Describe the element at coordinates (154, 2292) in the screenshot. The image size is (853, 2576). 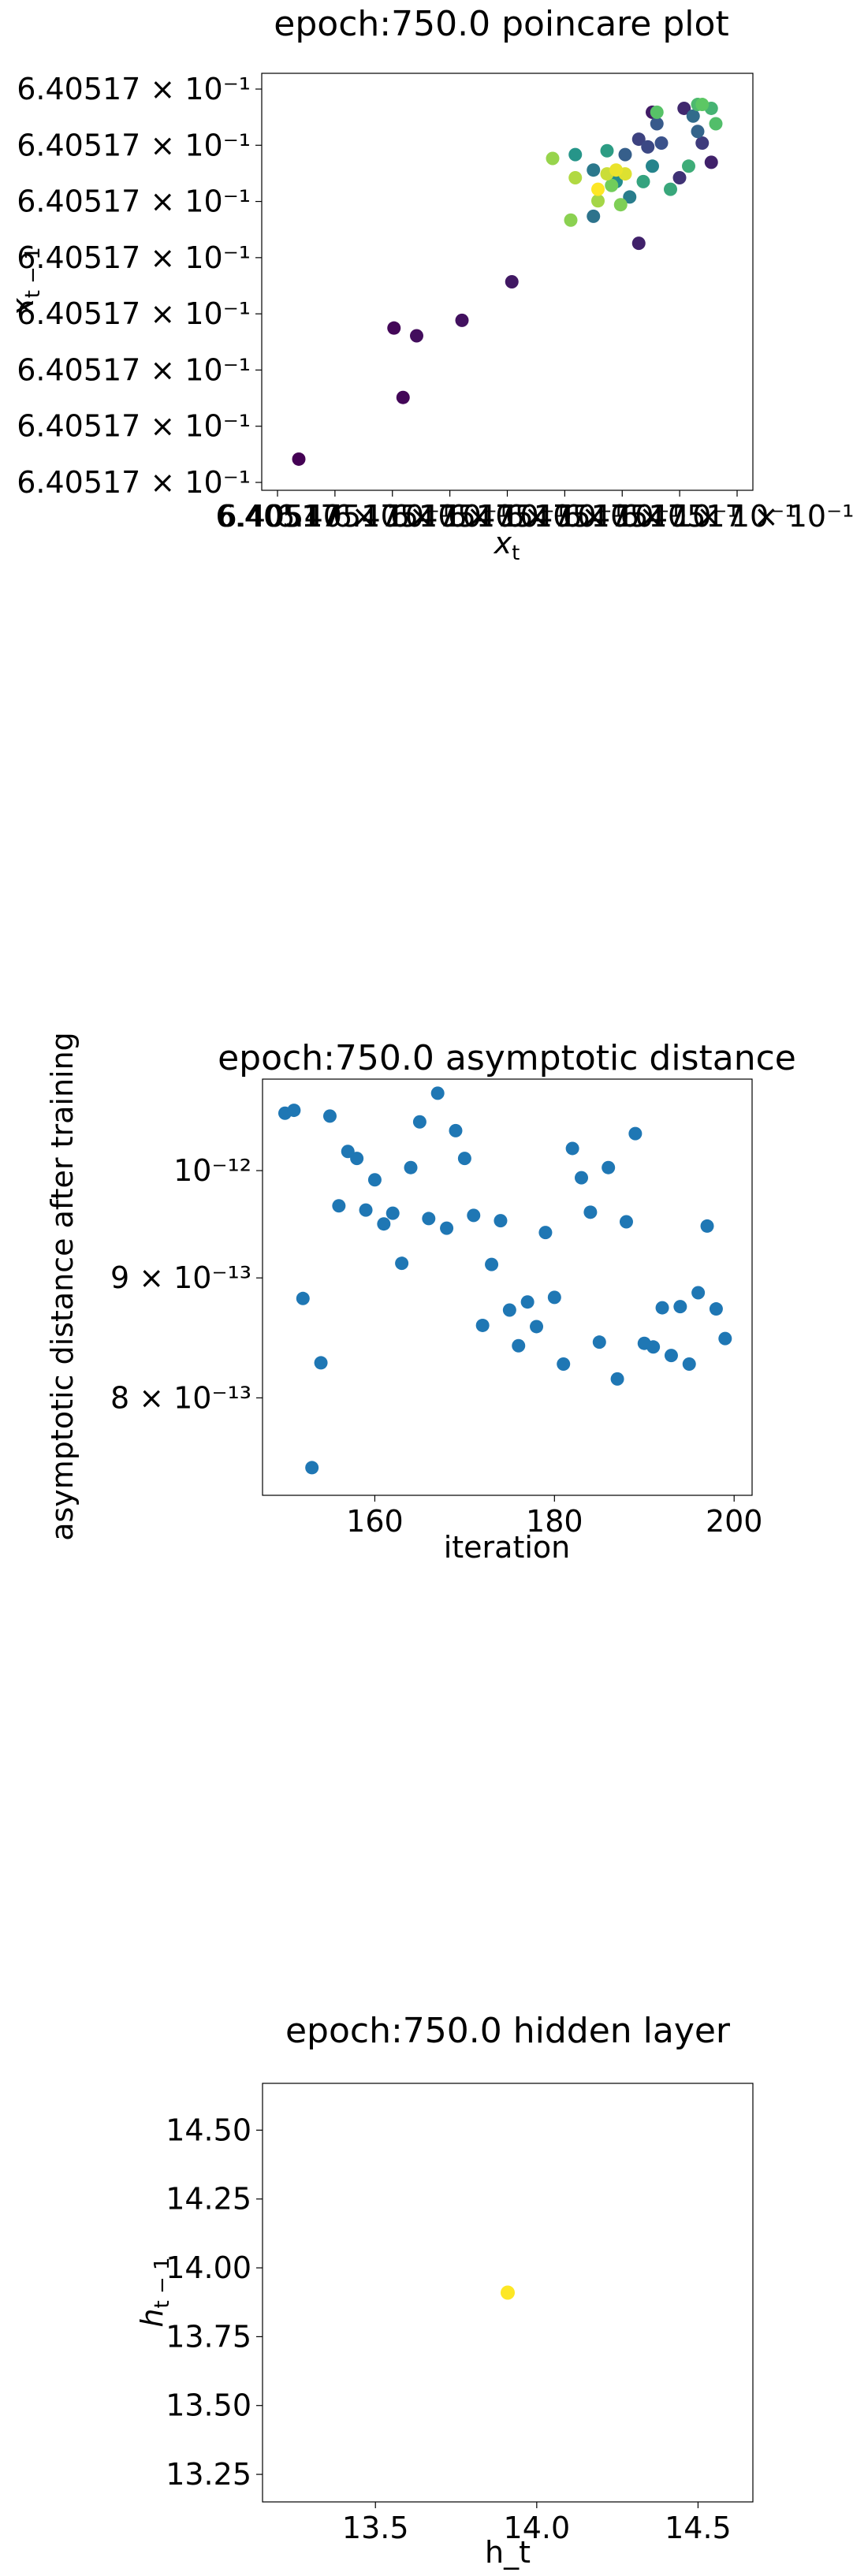
I see `hidden-ylabel: ht − 1` at that location.